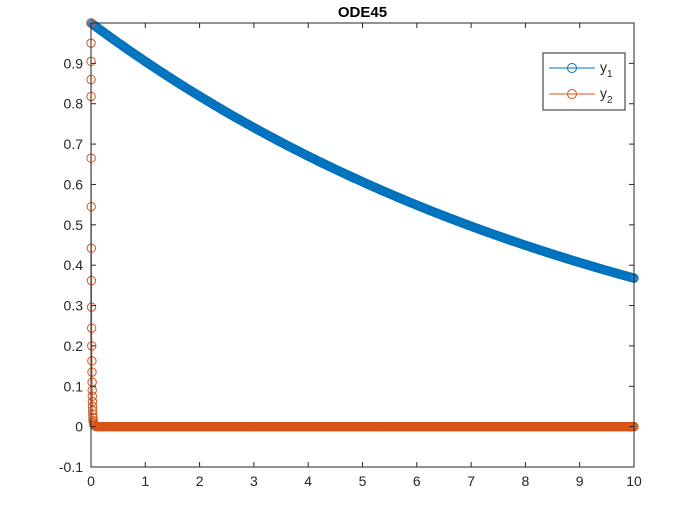 Image resolution: width=700 pixels, height=525 pixels. What do you see at coordinates (584, 81) in the screenshot?
I see `legend-box` at bounding box center [584, 81].